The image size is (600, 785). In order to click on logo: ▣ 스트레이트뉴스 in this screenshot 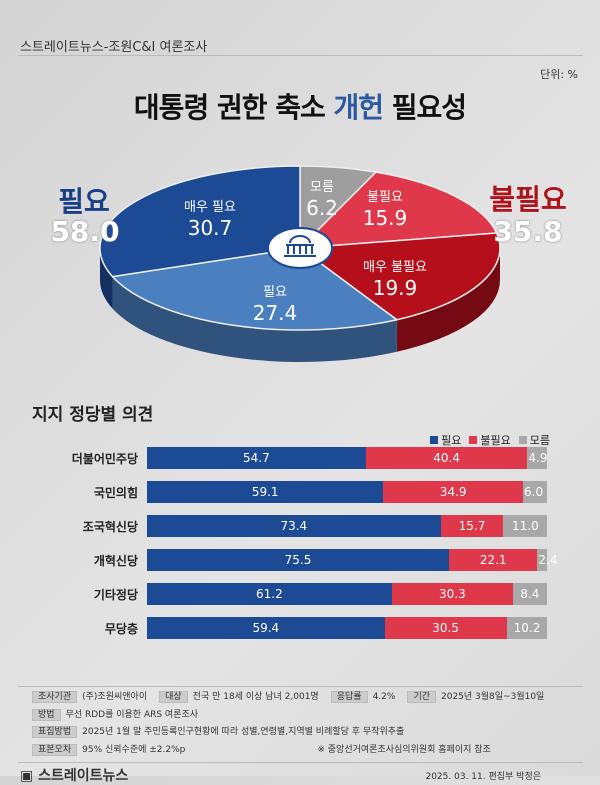, I will do `click(74, 775)`.